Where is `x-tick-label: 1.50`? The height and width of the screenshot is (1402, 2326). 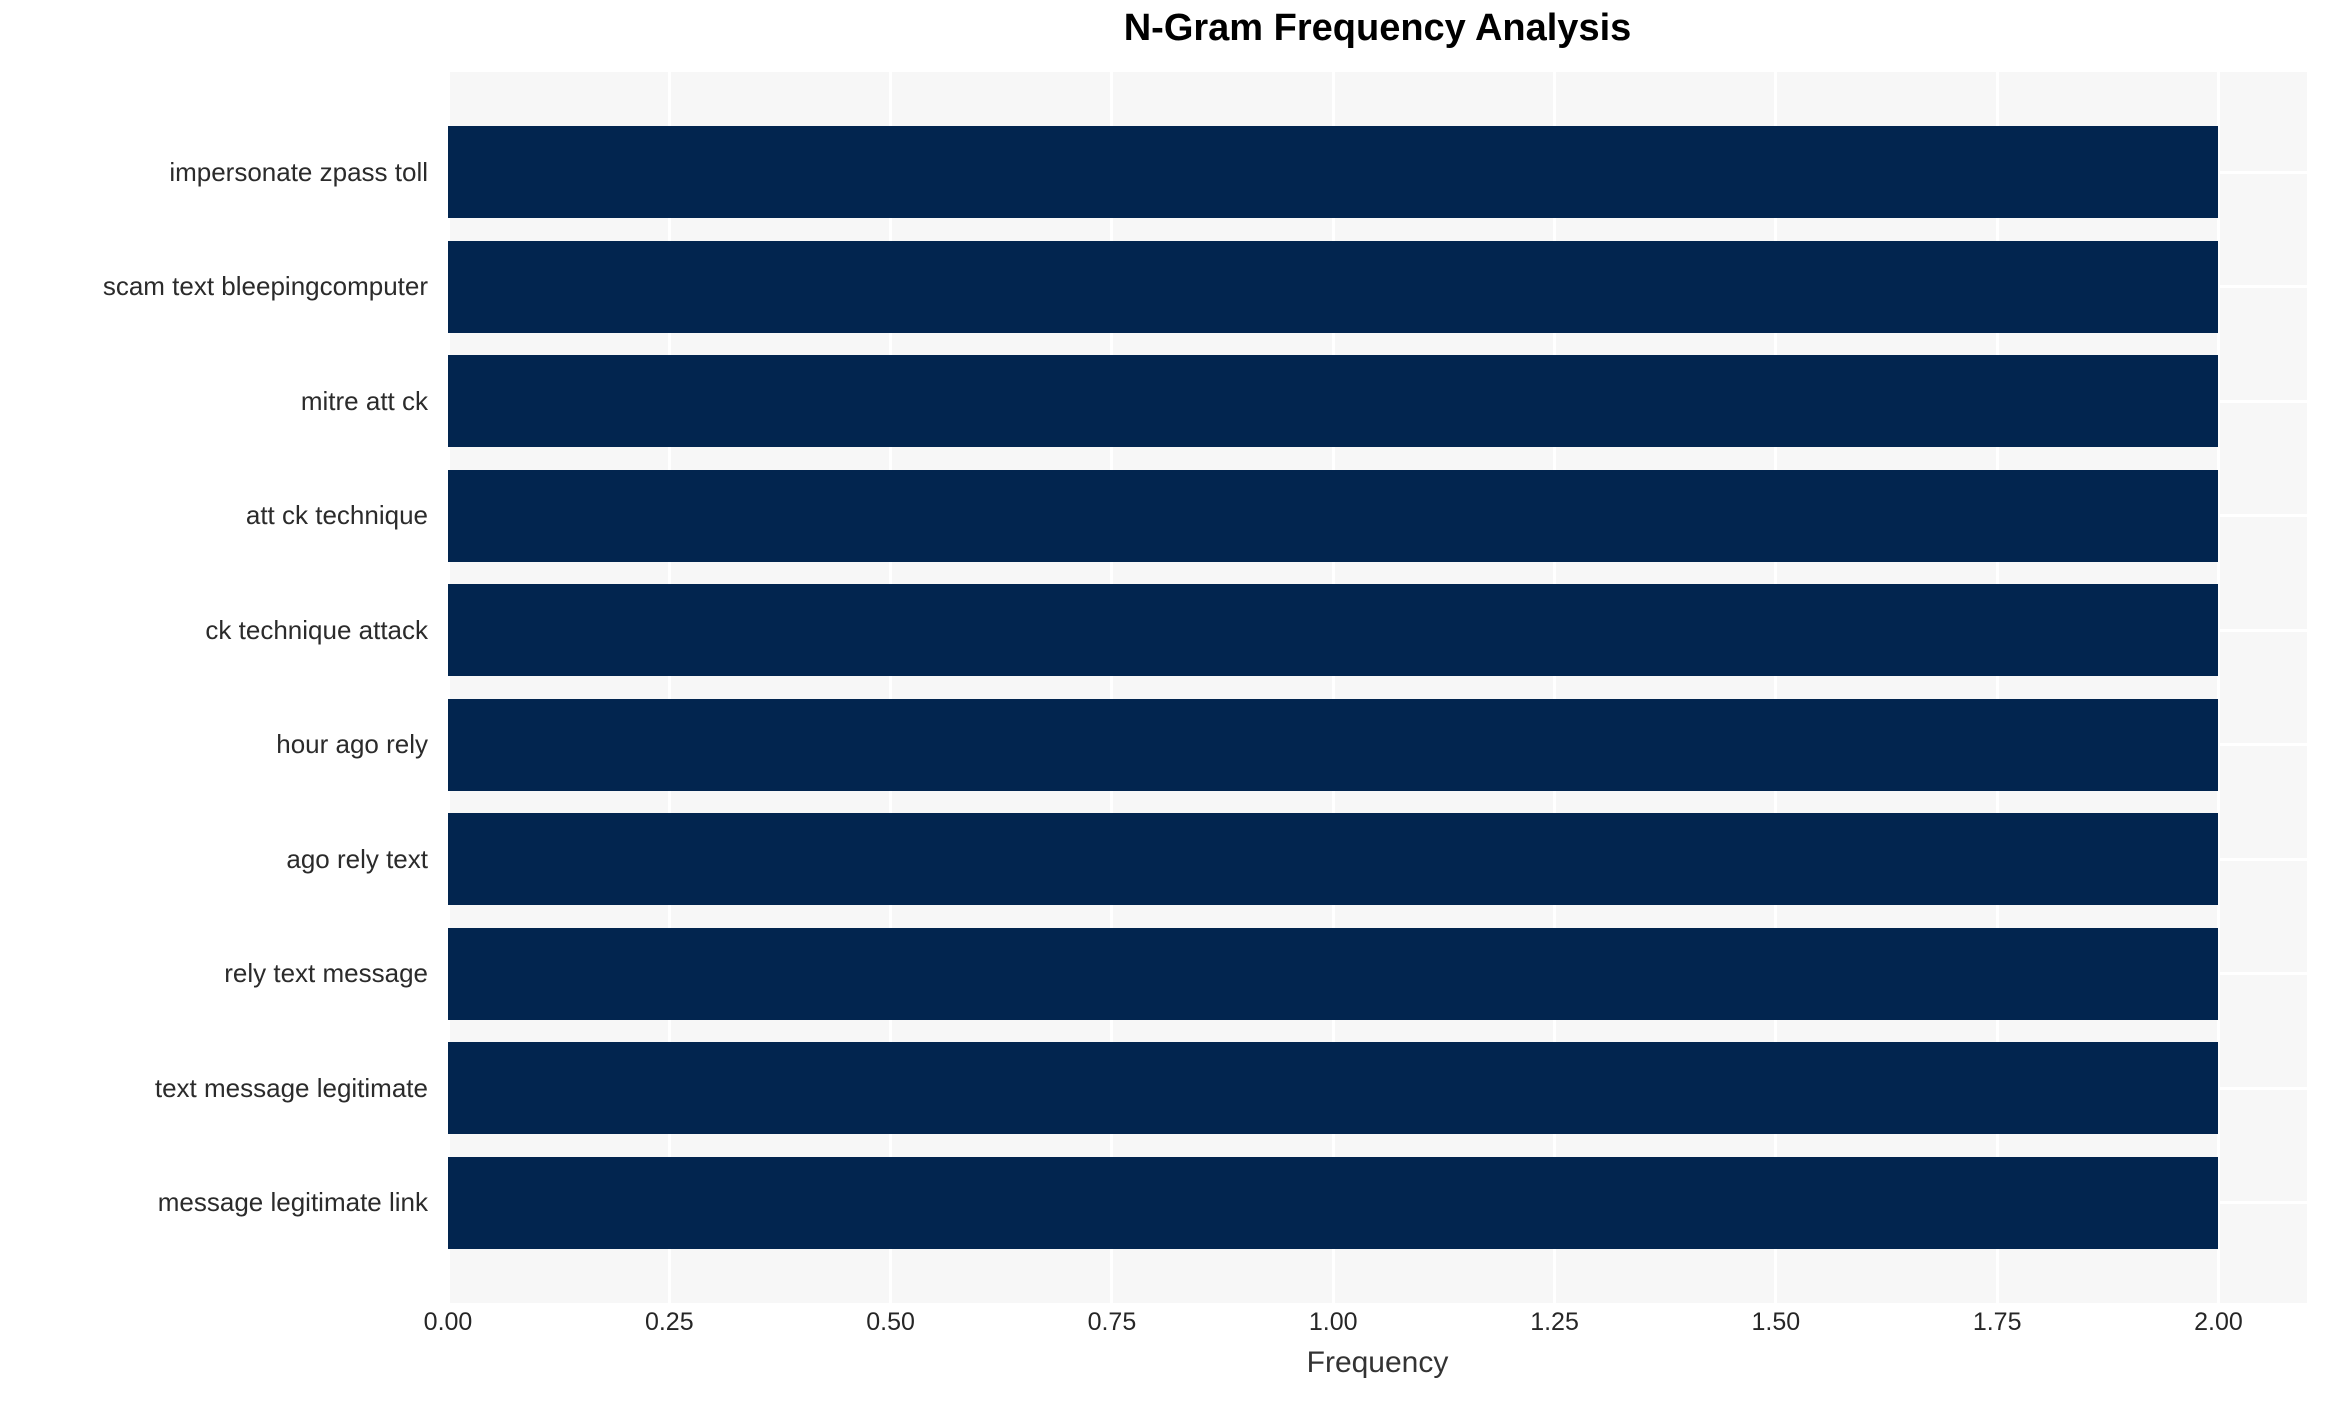
x-tick-label: 1.50 is located at coordinates (1776, 1322).